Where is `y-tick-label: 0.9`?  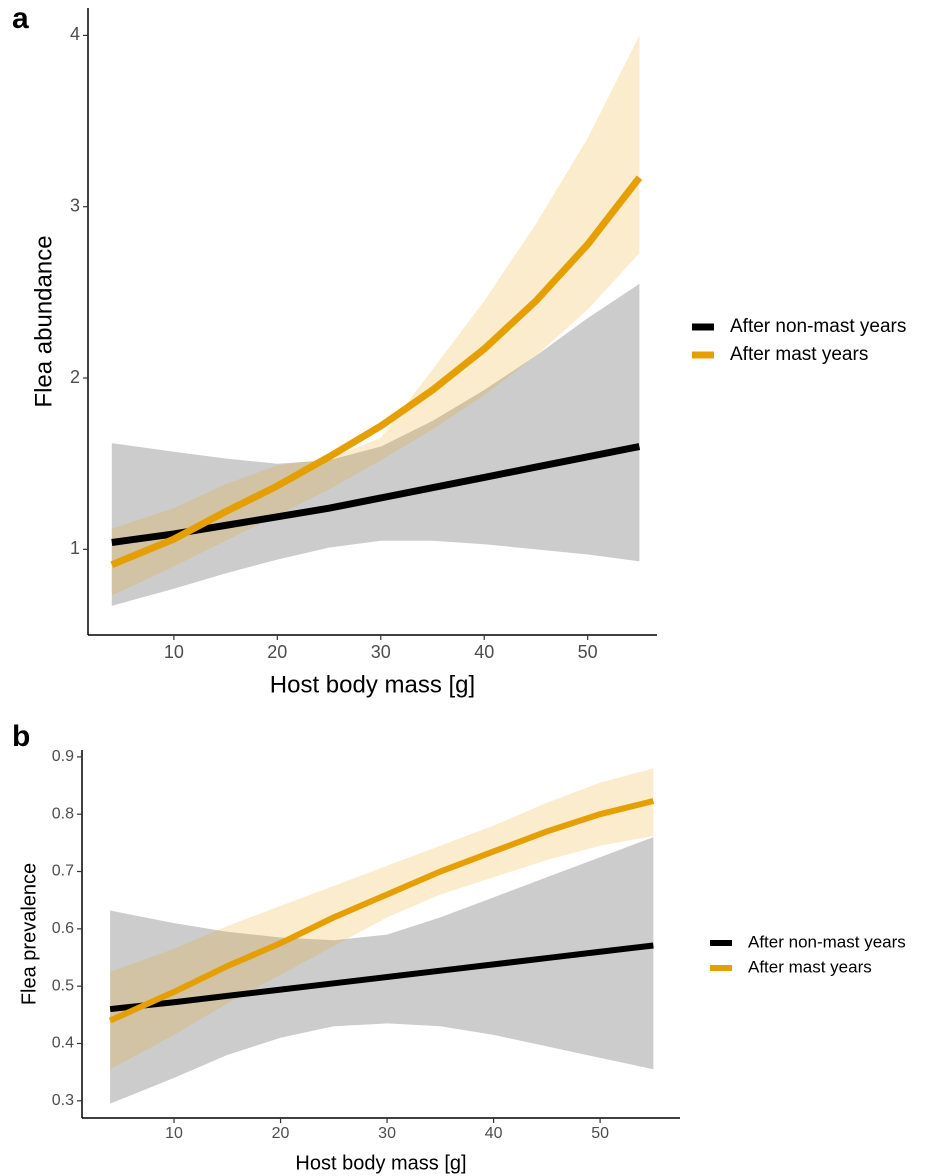
y-tick-label: 0.9 is located at coordinates (63, 756).